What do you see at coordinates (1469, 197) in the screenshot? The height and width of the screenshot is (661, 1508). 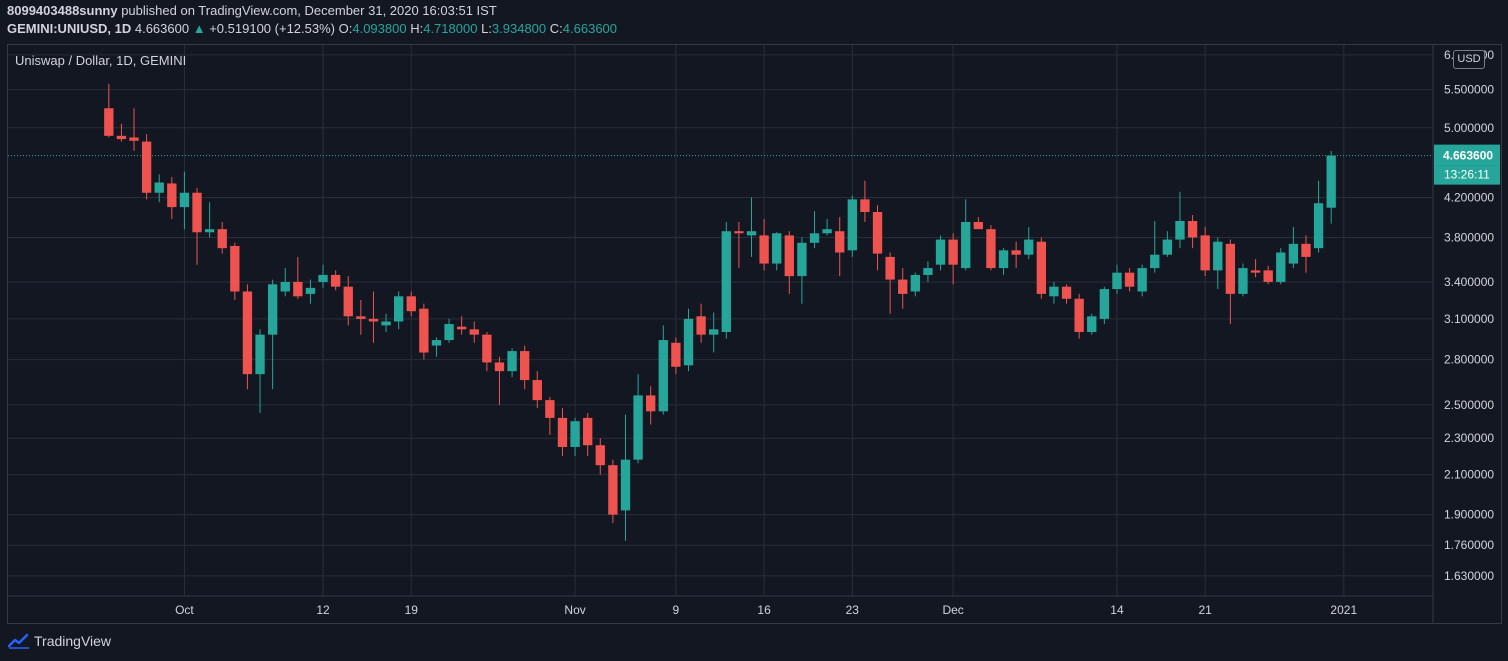 I see `price-tick-label: 4.200000` at bounding box center [1469, 197].